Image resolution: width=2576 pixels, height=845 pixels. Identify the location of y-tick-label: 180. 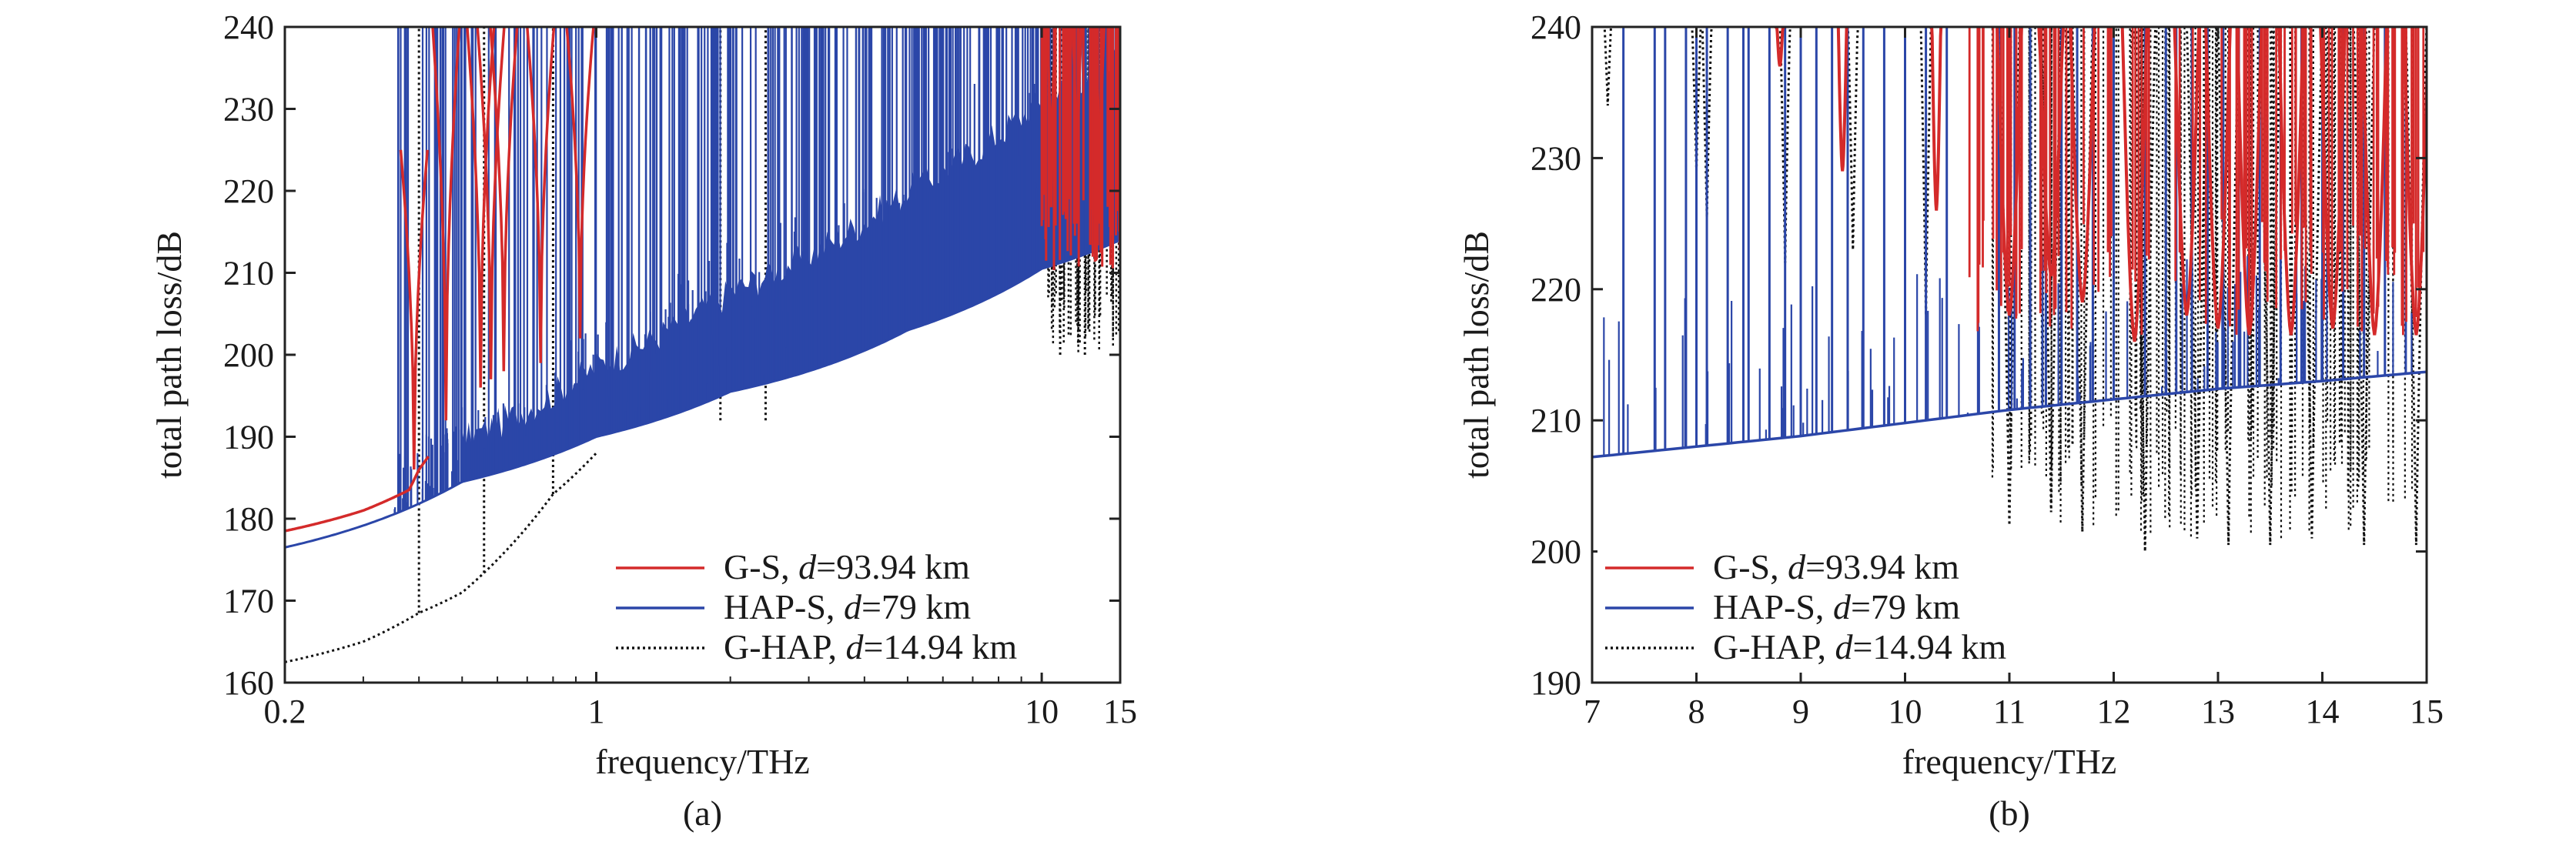
(249, 519).